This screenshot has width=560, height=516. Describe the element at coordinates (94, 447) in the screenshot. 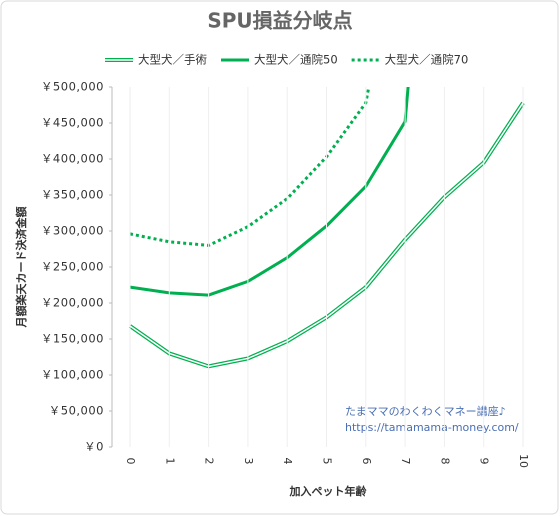

I see `y-tick-label: ￥0` at that location.